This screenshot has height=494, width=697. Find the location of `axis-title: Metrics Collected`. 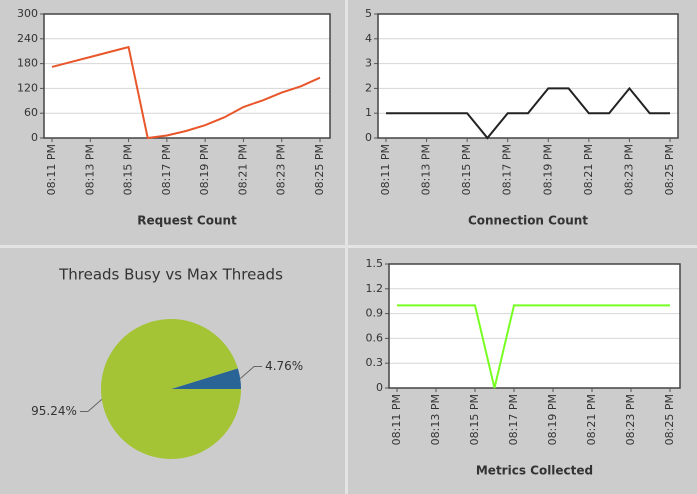

axis-title: Metrics Collected is located at coordinates (534, 471).